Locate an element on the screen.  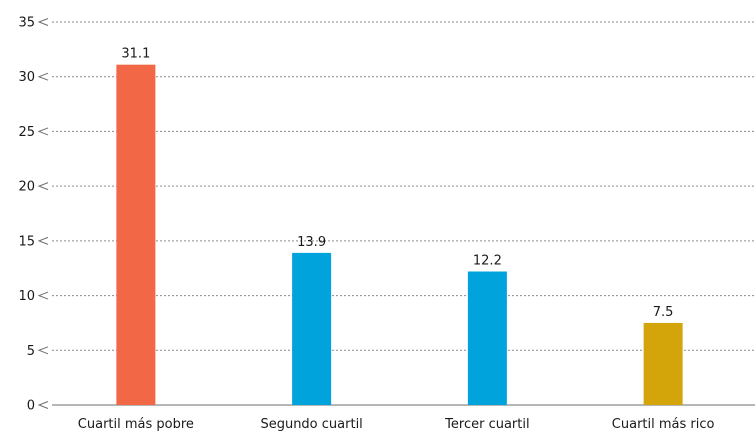
y-tick-label: 0 is located at coordinates (31, 406).